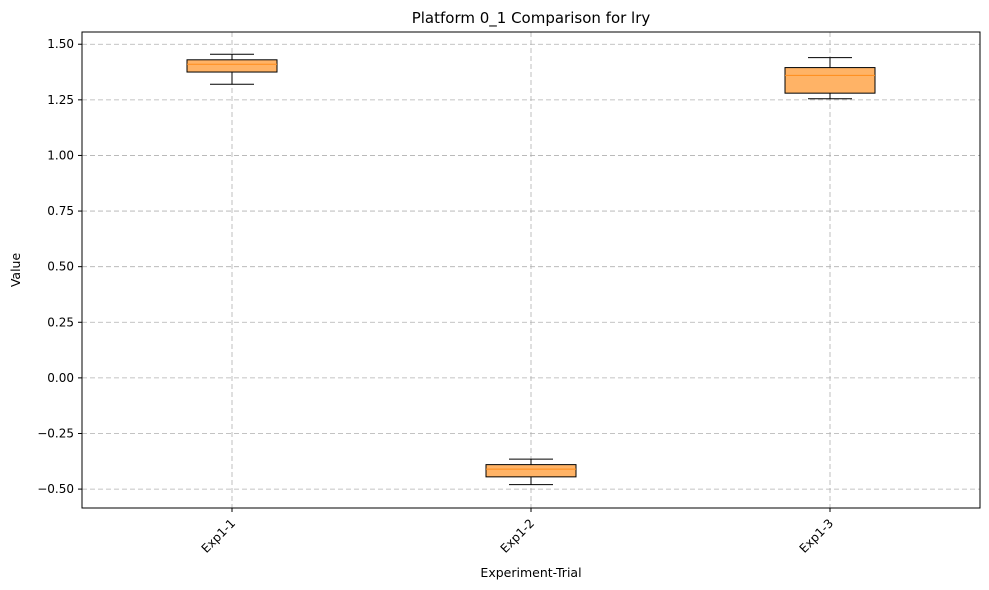 This screenshot has height=590, width=989. Describe the element at coordinates (60, 267) in the screenshot. I see `y-tick-label: 0.50` at that location.